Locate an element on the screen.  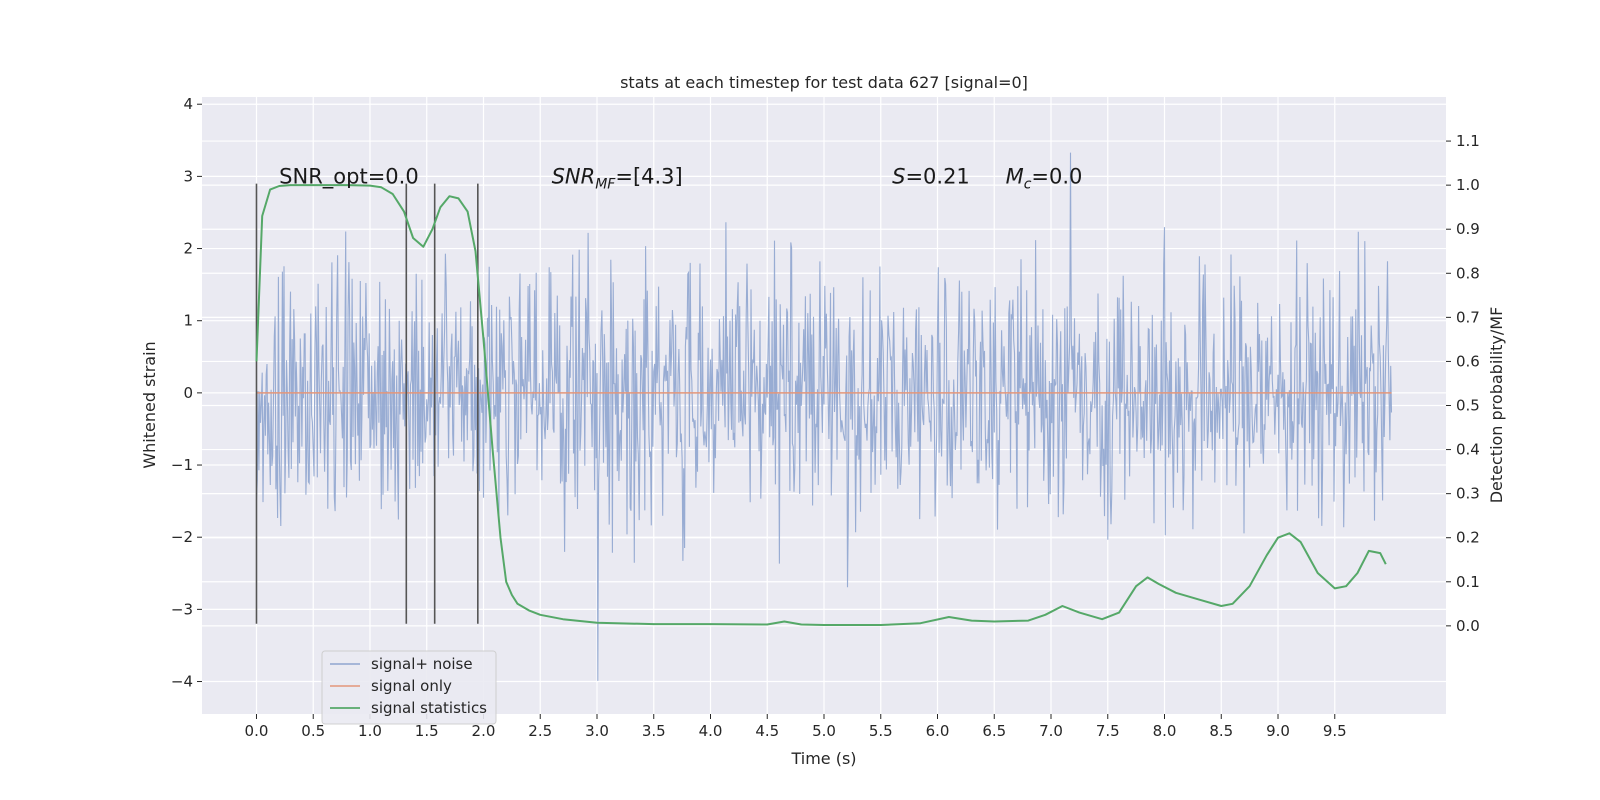
legend-label-signal-statistics: signal statistics is located at coordinates (429, 708).